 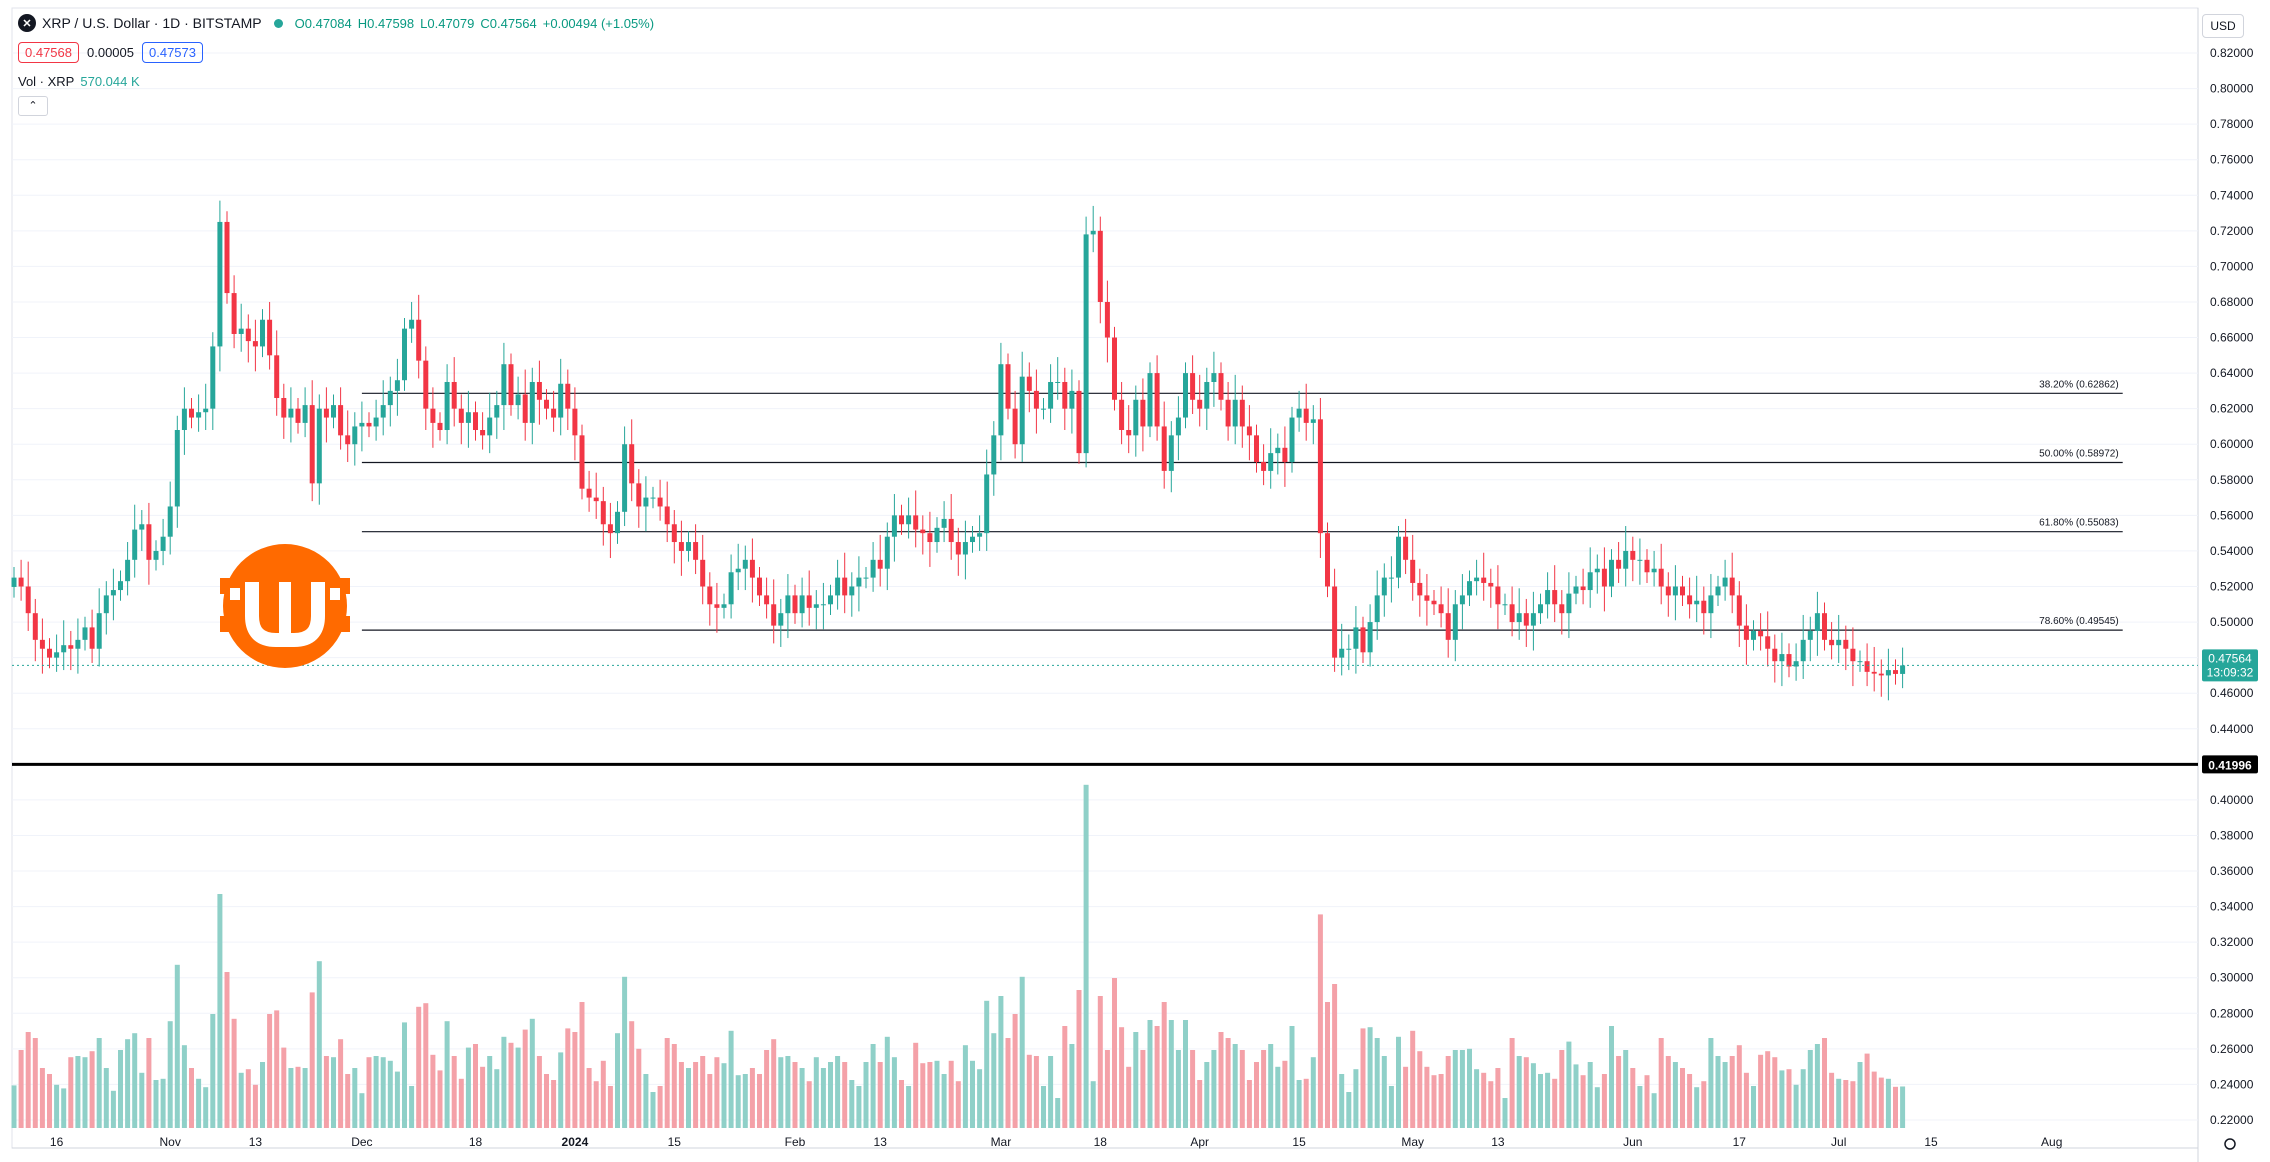 What do you see at coordinates (386, 23) in the screenshot?
I see `high-value: H0.47598` at bounding box center [386, 23].